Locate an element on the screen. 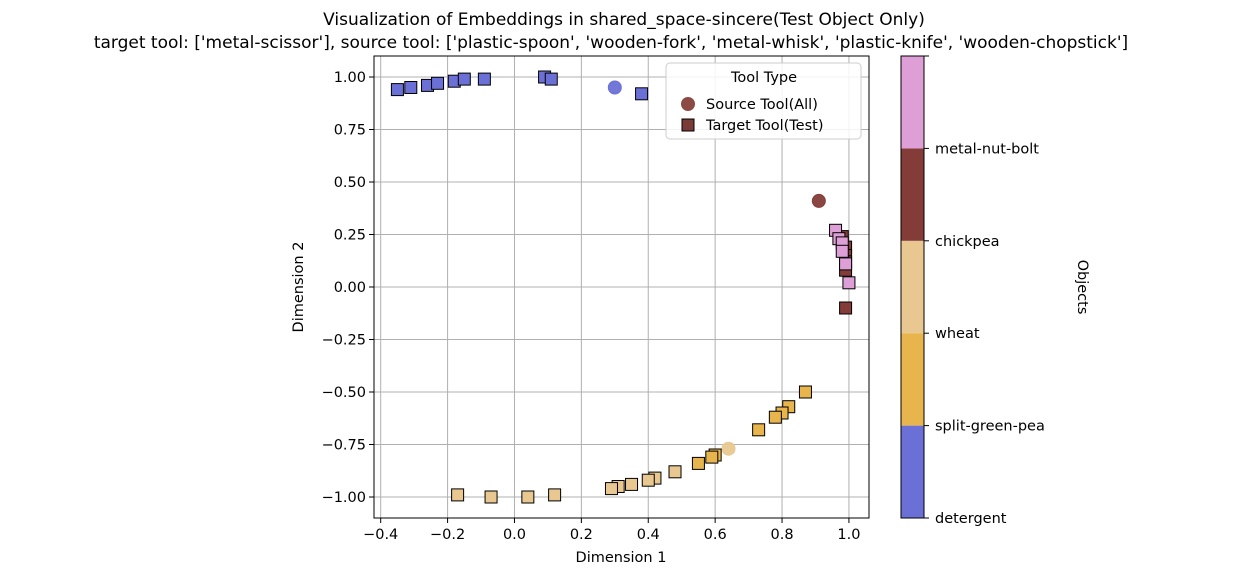 The width and height of the screenshot is (1244, 573). x-tick-label: 0.0 is located at coordinates (514, 535).